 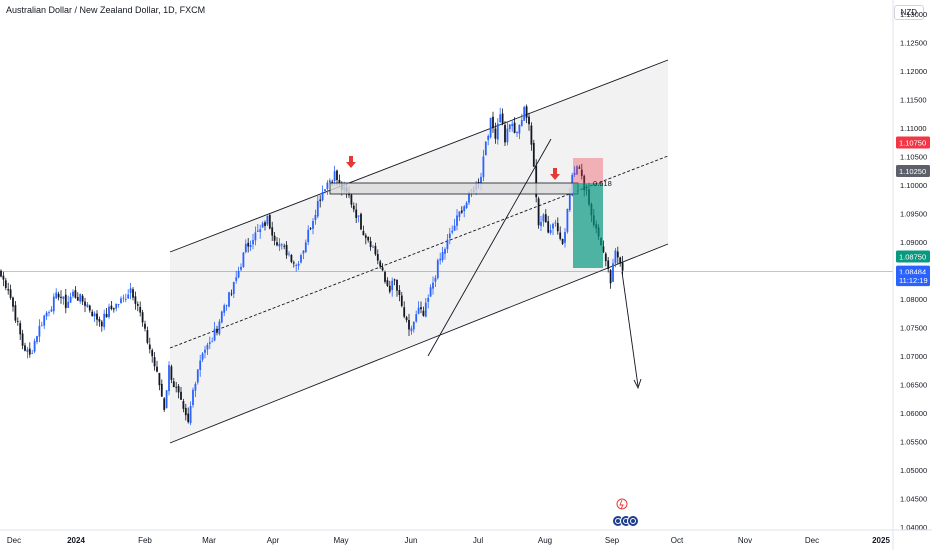 I want to click on dividend-event-icon, so click(x=622, y=504).